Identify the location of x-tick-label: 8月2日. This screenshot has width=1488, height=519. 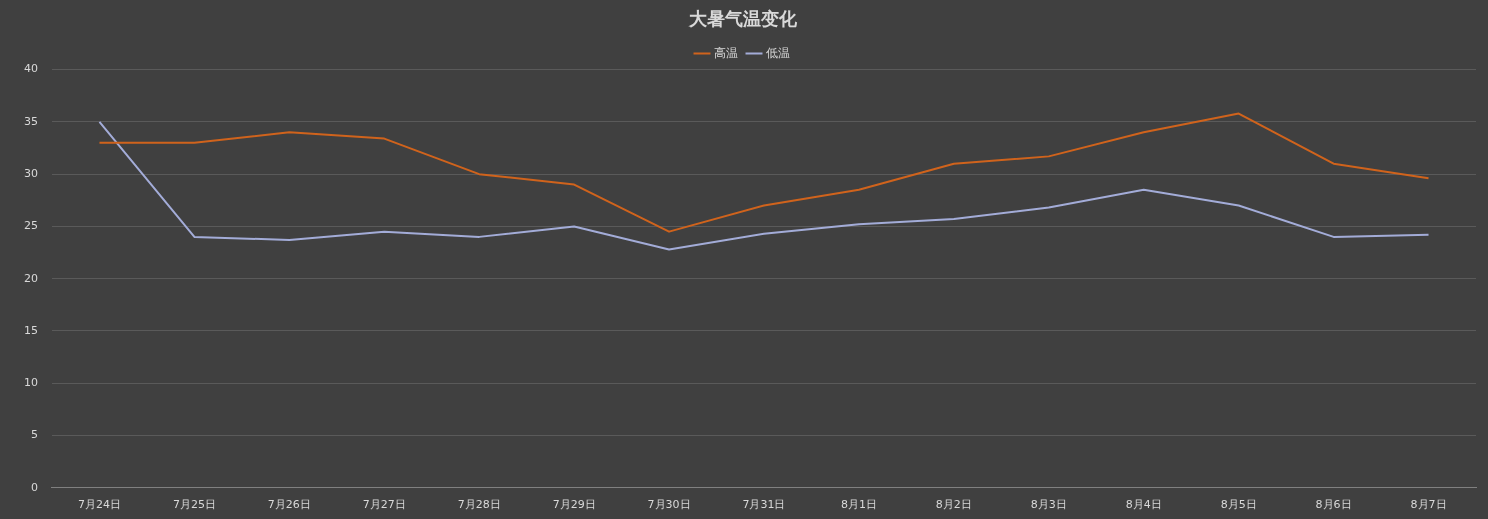
(953, 505).